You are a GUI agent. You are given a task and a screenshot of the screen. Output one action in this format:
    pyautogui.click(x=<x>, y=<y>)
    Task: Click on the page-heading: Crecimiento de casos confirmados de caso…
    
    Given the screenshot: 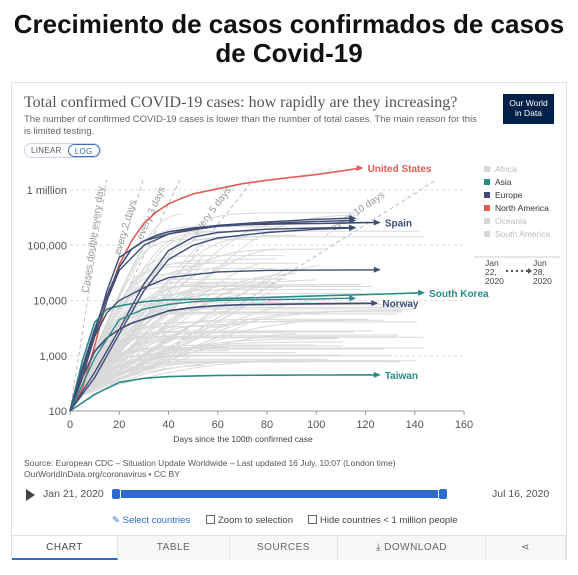 What is the action you would take?
    pyautogui.click(x=289, y=38)
    